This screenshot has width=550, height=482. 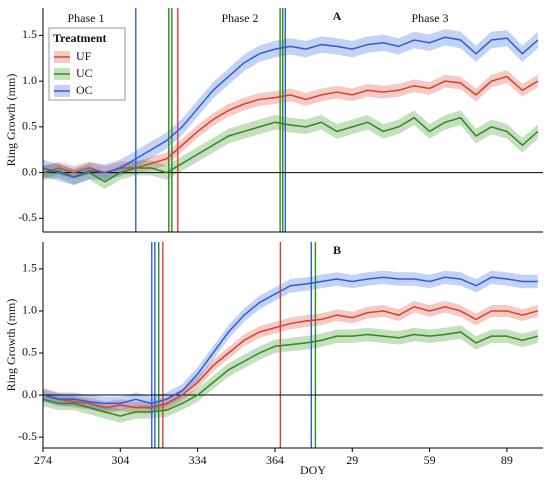 What do you see at coordinates (430, 460) in the screenshot?
I see `x-tick-label: 59` at bounding box center [430, 460].